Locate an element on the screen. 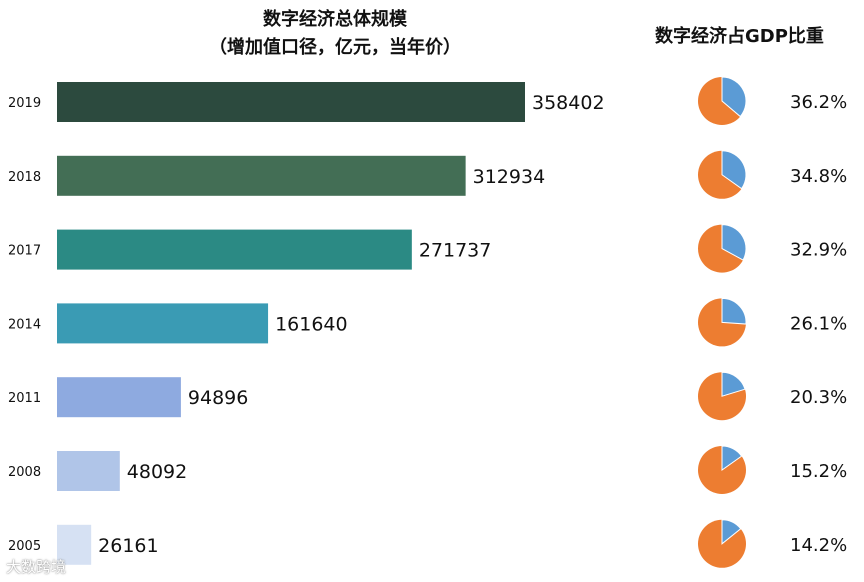 This screenshot has height=582, width=864. bar-2005 is located at coordinates (74, 544).